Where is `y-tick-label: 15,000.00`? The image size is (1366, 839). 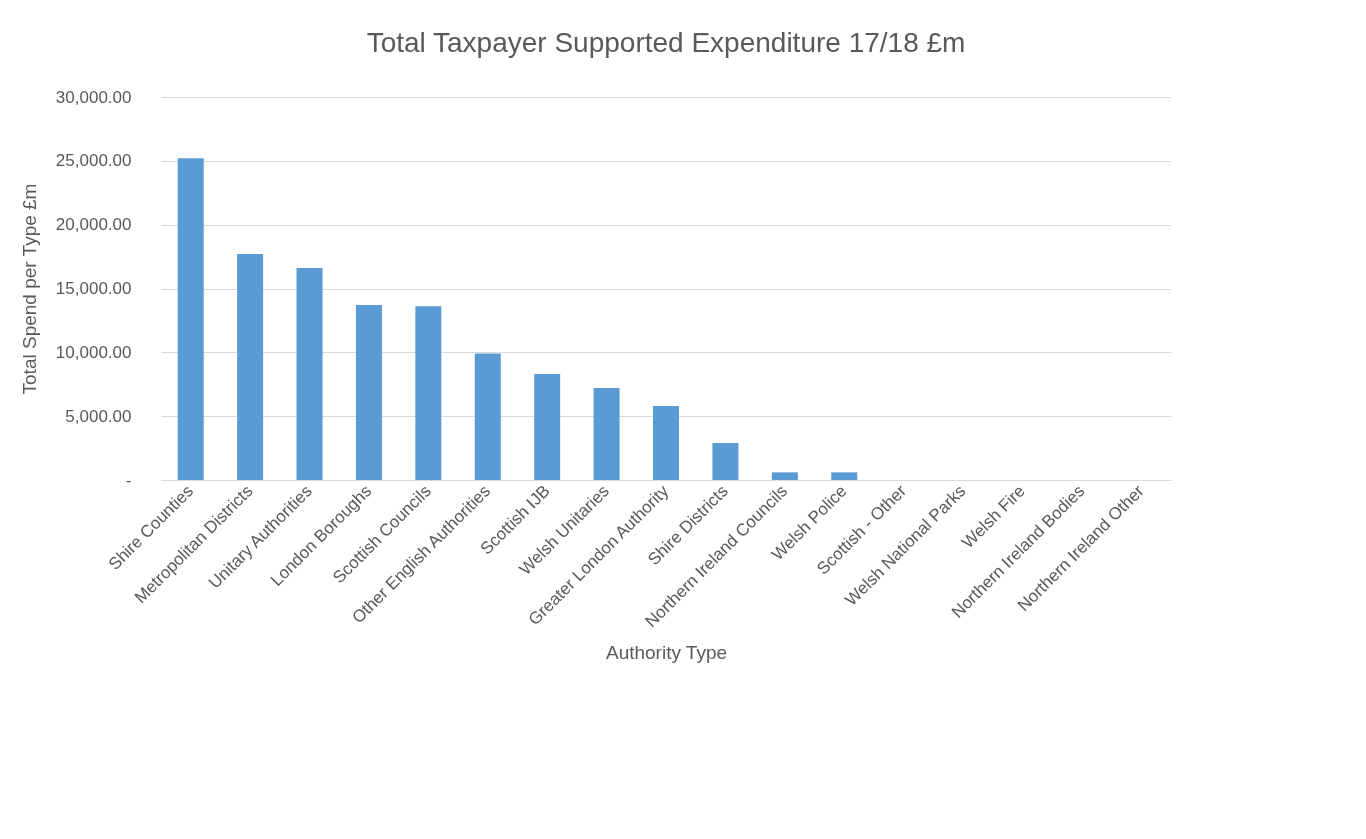
y-tick-label: 15,000.00 is located at coordinates (93, 288).